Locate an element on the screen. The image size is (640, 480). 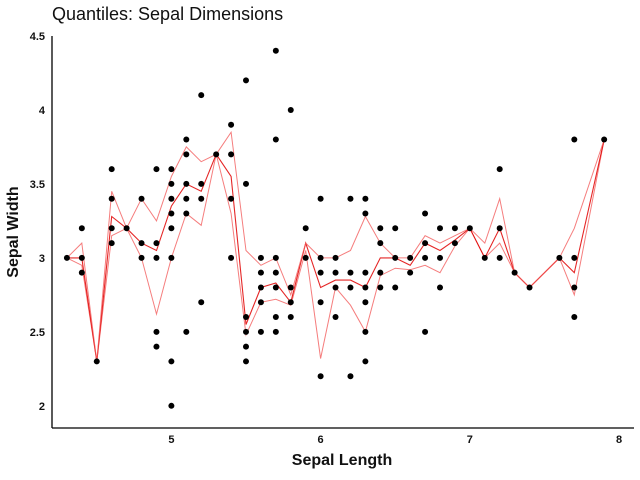
y-tick-label: 3 is located at coordinates (42, 259).